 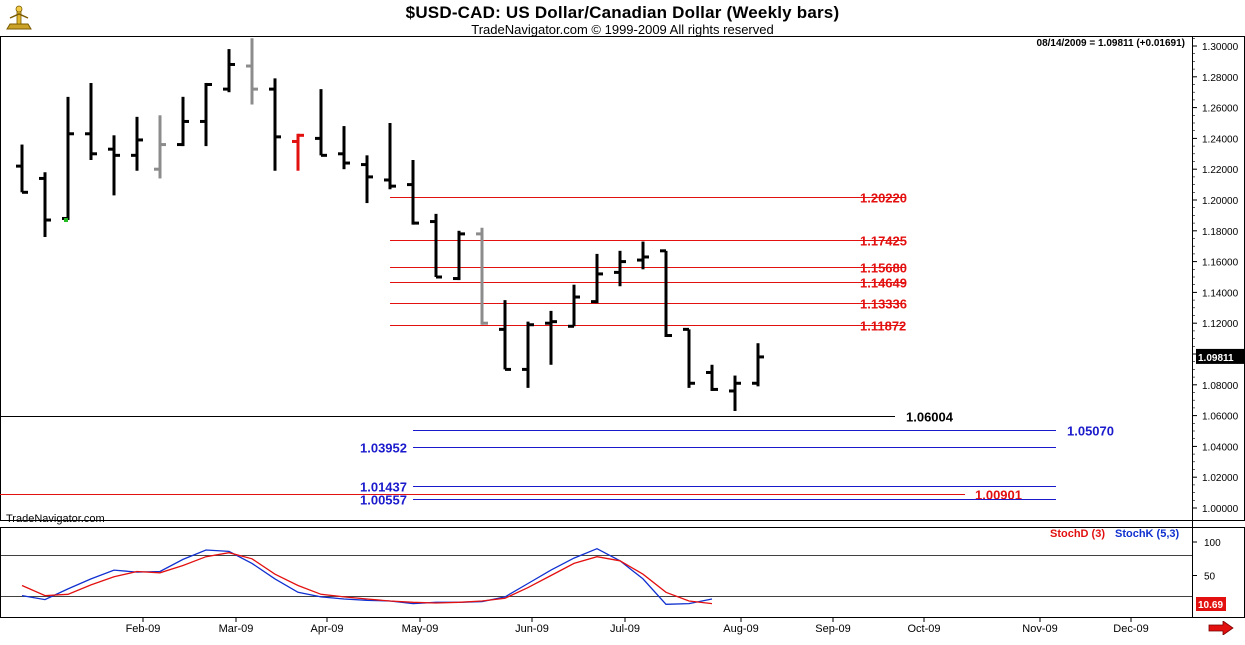 I want to click on price-readout: 08/14/2009 = 1.09811 (+0.01691), so click(x=1110, y=43).